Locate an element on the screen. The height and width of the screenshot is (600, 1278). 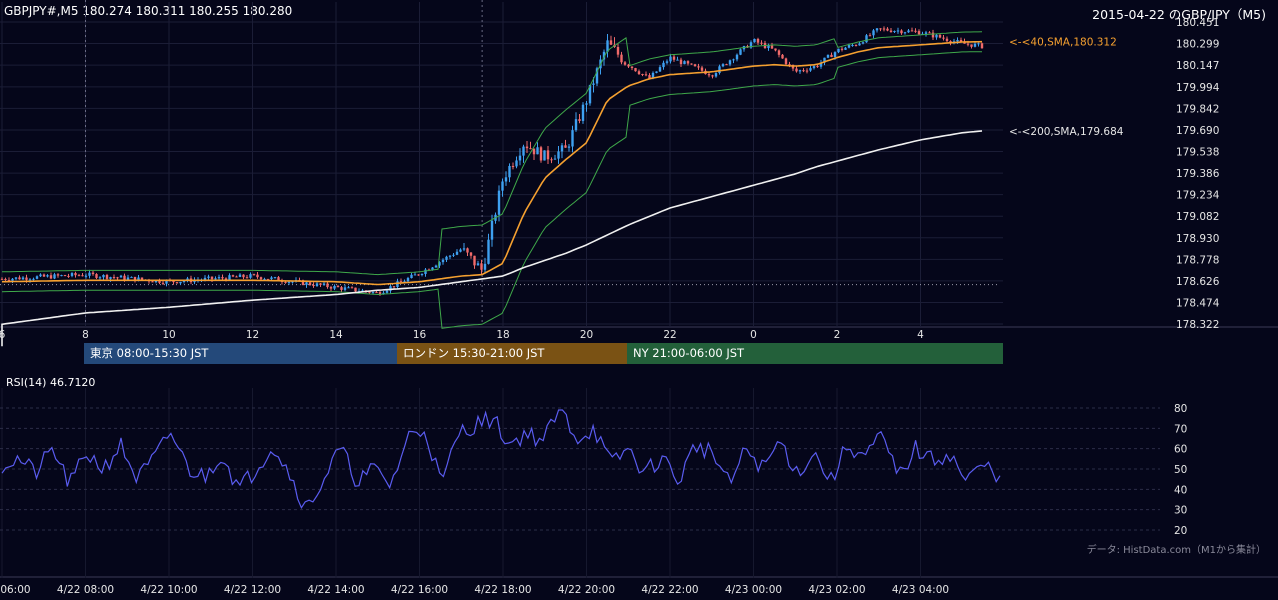
sma200-label: <-<200,SMA,179.684 is located at coordinates (1066, 132).